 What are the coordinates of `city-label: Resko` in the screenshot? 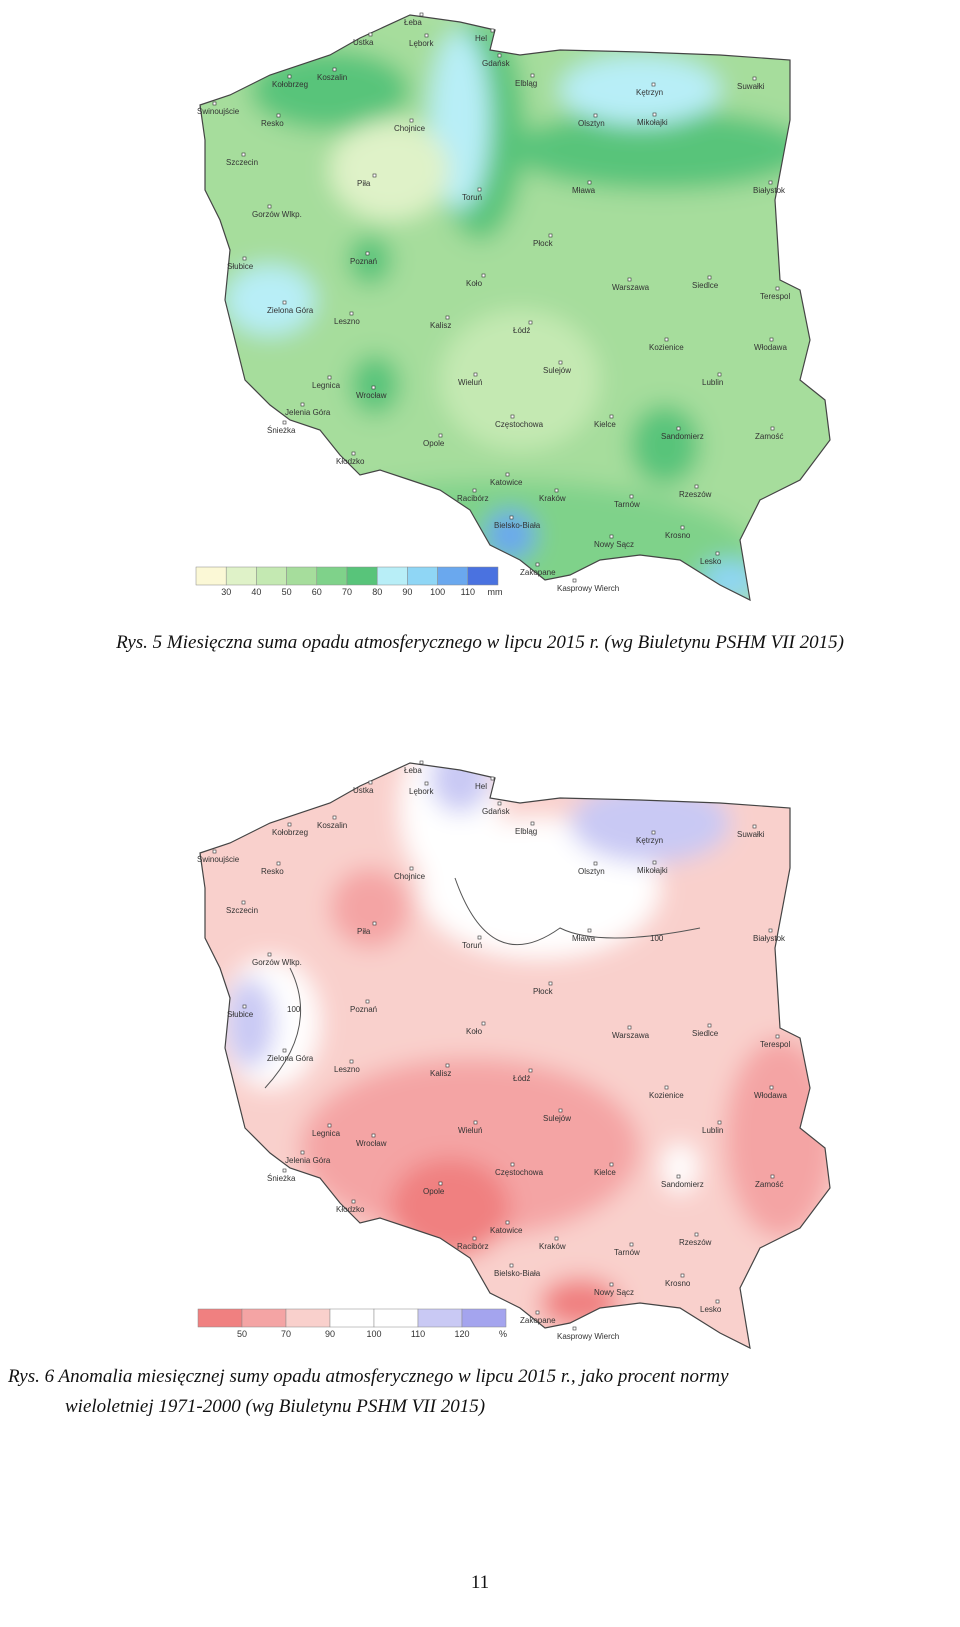 It's located at (272, 871).